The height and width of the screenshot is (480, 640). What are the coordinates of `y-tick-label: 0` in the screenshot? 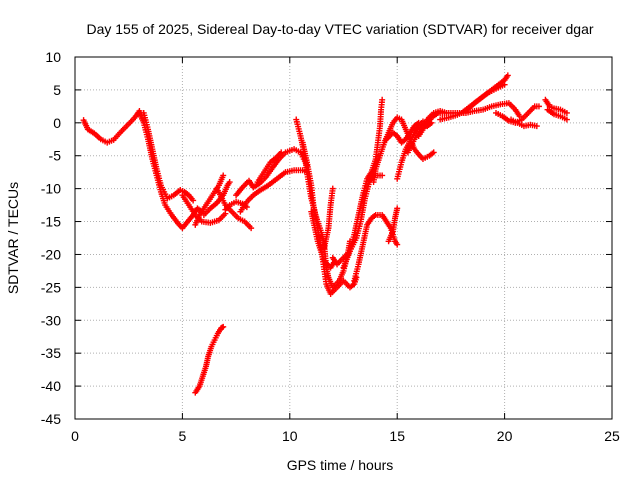 It's located at (57, 123).